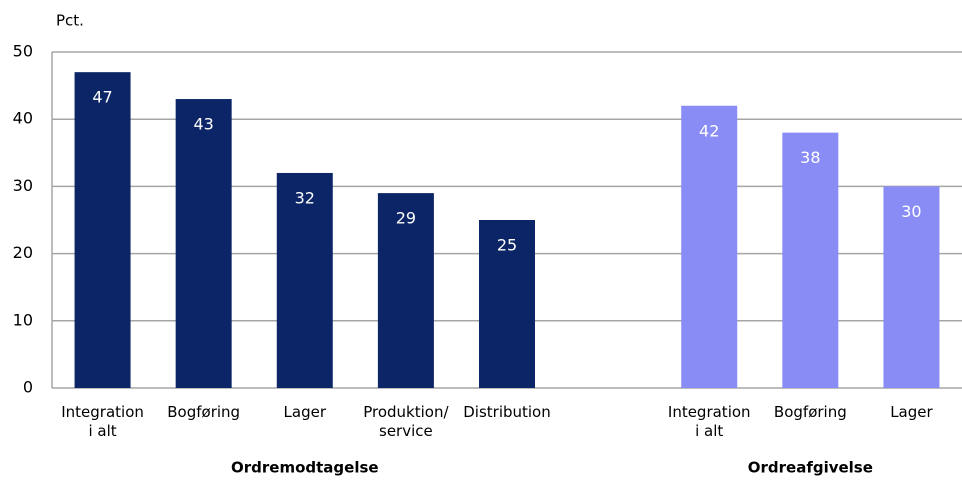 The image size is (962, 481). Describe the element at coordinates (406, 421) in the screenshot. I see `x-tick-label: Produktion/ service` at that location.